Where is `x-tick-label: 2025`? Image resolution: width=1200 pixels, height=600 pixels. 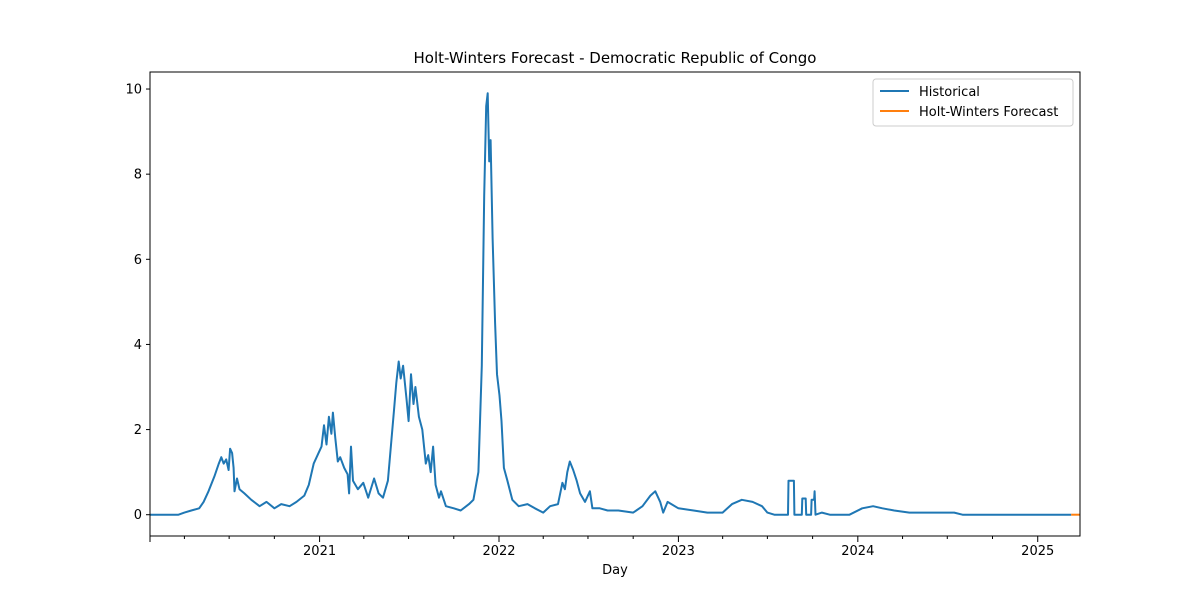
x-tick-label: 2025 is located at coordinates (1037, 551).